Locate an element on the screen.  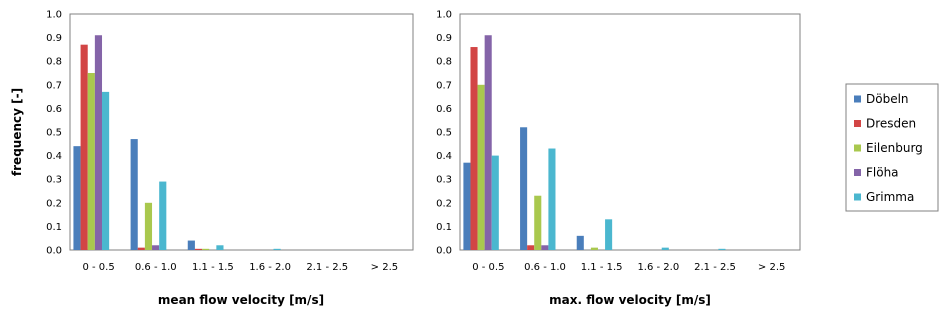
legend-label-flöha: Flöha is located at coordinates (882, 173).